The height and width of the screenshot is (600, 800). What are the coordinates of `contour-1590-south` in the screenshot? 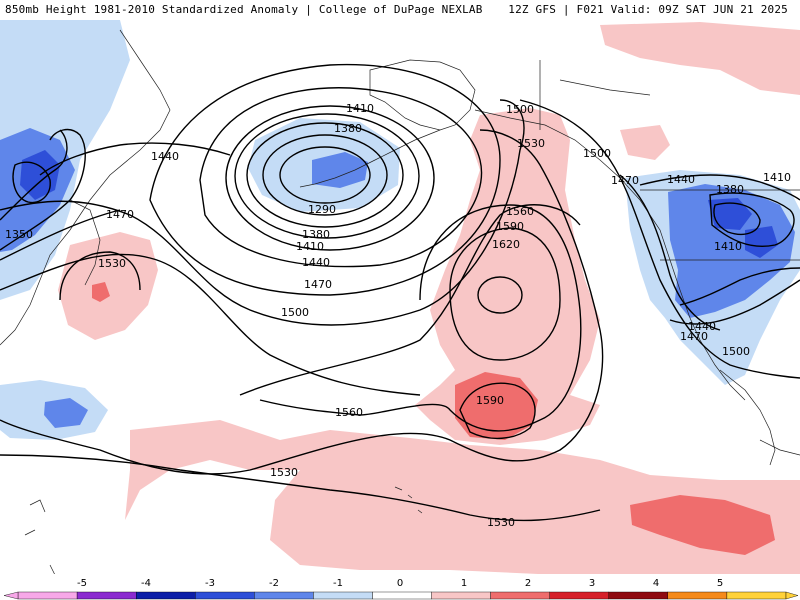 It's located at (497, 411).